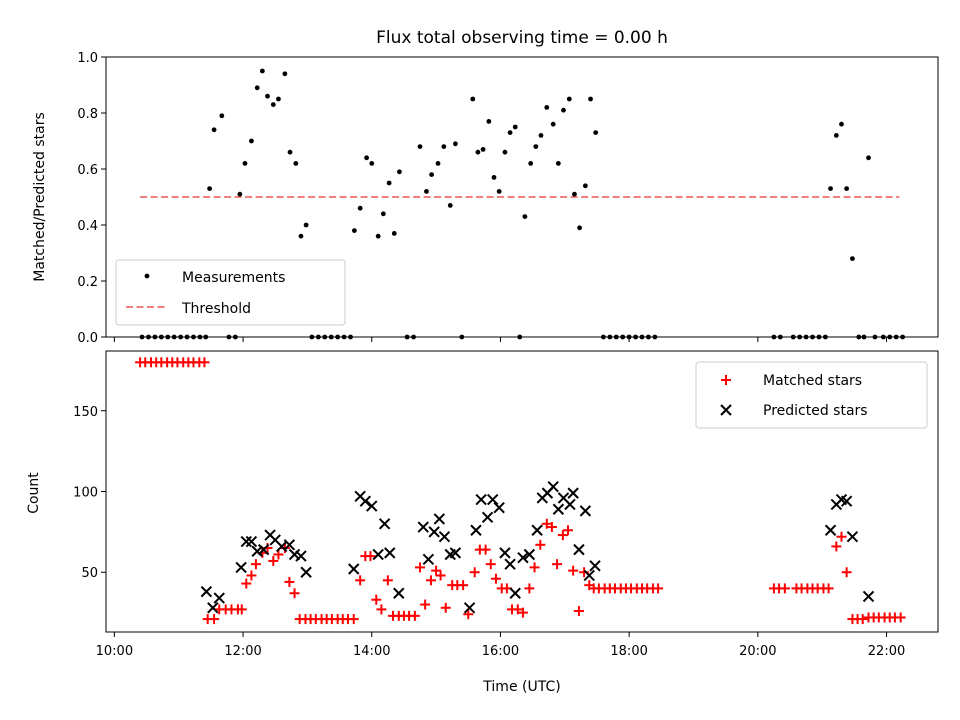 The image size is (960, 720). I want to click on threshold-legend-label: Threshold, so click(216, 309).